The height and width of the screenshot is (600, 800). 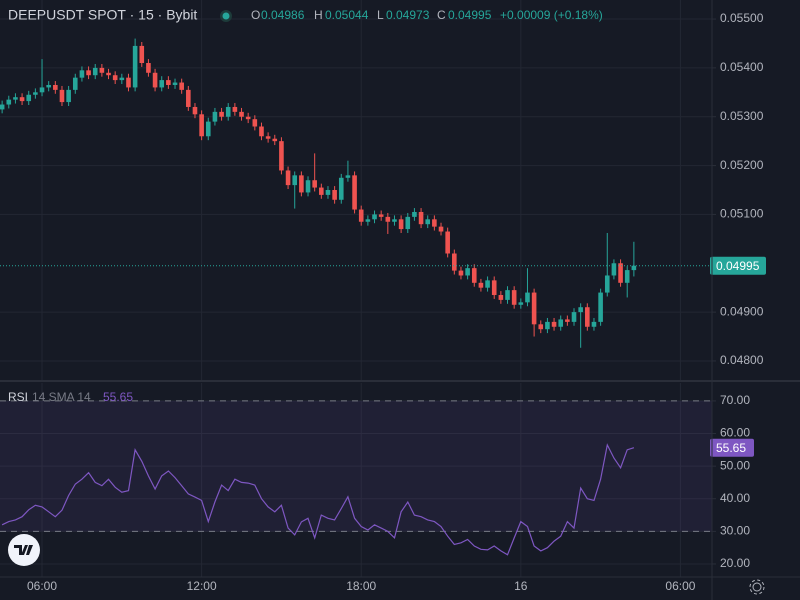 I want to click on indicator-value: 55.65, so click(x=118, y=397).